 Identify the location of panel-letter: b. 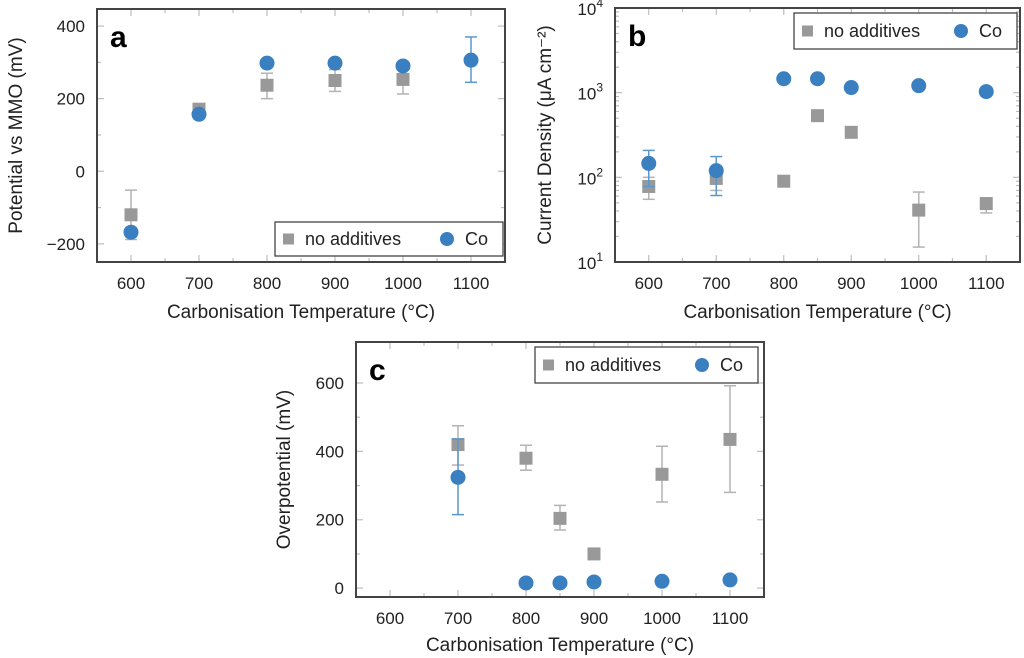
(637, 36).